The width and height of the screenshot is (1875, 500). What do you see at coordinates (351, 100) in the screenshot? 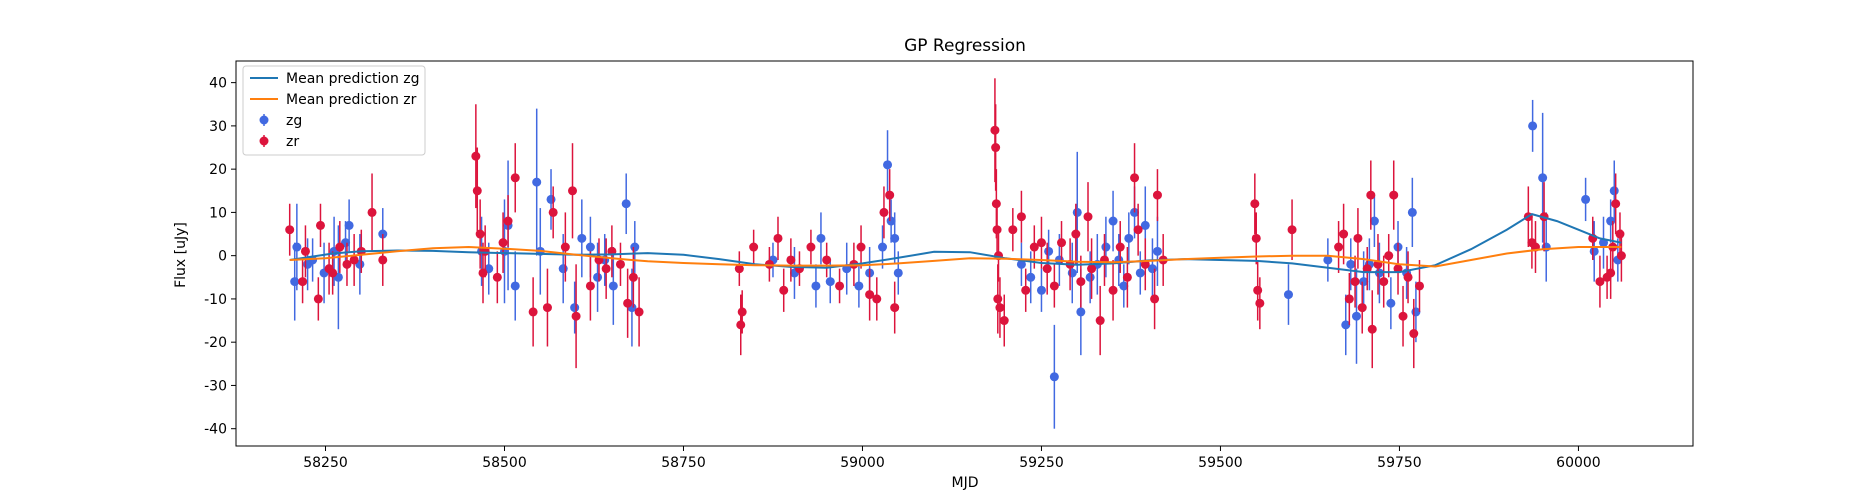
I see `legend-label-zr-line: Mean prediction zr` at bounding box center [351, 100].